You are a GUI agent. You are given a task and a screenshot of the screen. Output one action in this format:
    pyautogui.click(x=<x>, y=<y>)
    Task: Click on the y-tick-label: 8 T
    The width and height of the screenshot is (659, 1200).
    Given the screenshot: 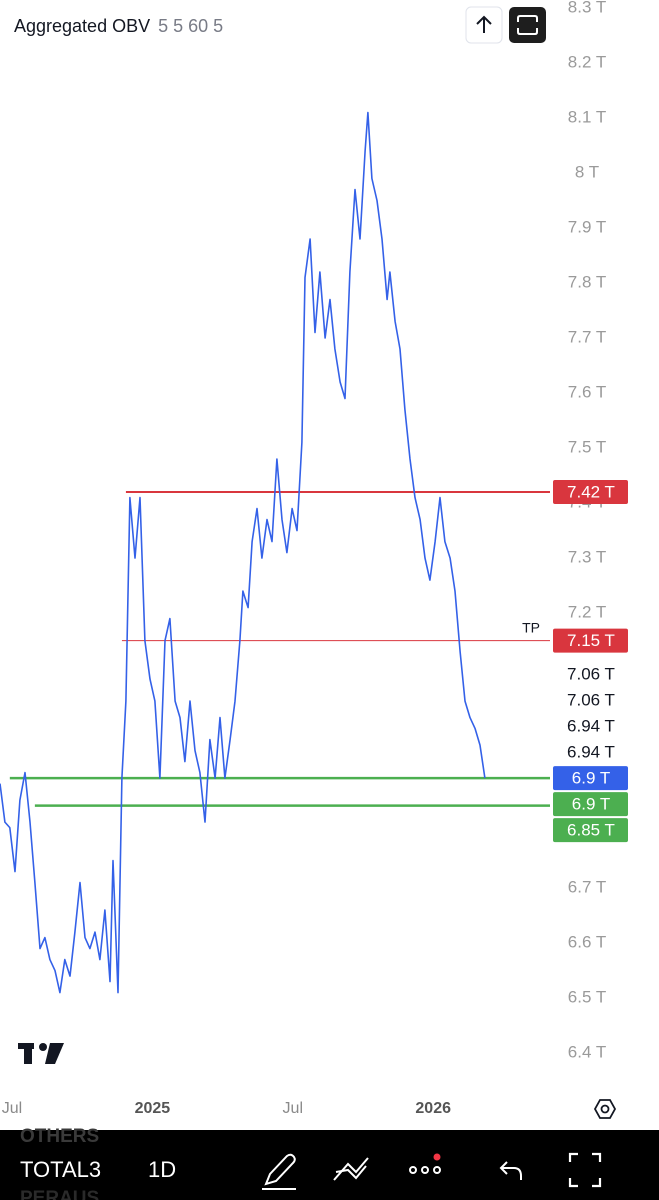 What is the action you would take?
    pyautogui.click(x=587, y=171)
    